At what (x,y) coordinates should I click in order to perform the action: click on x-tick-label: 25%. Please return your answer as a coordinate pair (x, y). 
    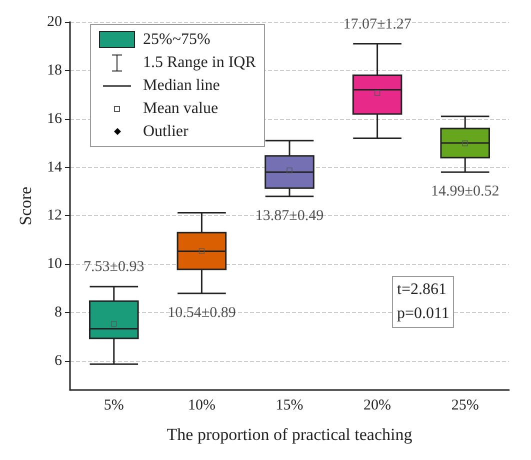
    Looking at the image, I should click on (465, 406).